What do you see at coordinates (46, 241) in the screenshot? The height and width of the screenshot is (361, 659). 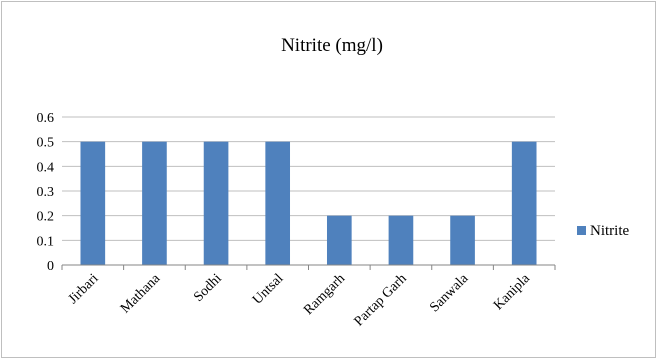 I see `y-tick-label: 0.1` at bounding box center [46, 241].